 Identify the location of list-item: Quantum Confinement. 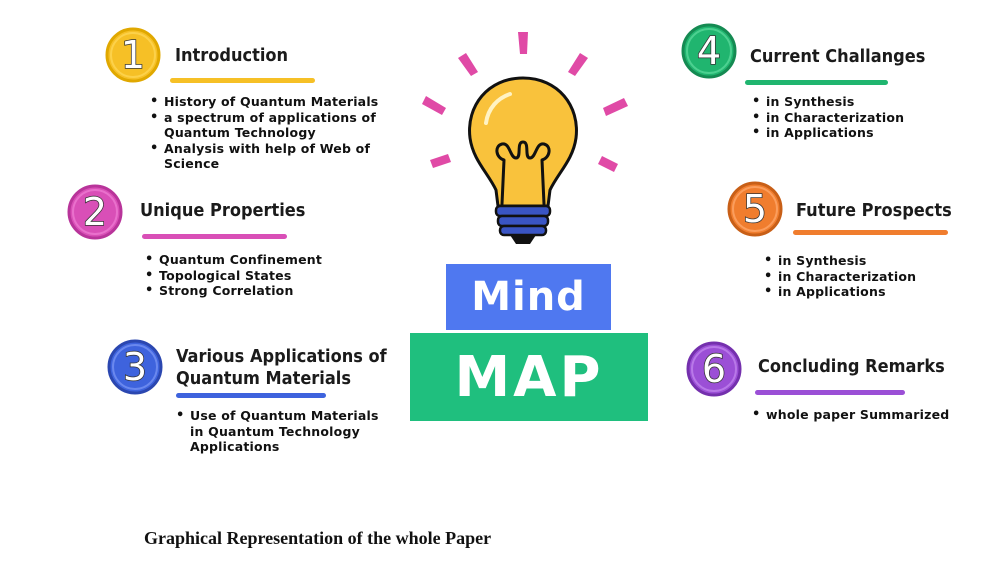
(260, 260).